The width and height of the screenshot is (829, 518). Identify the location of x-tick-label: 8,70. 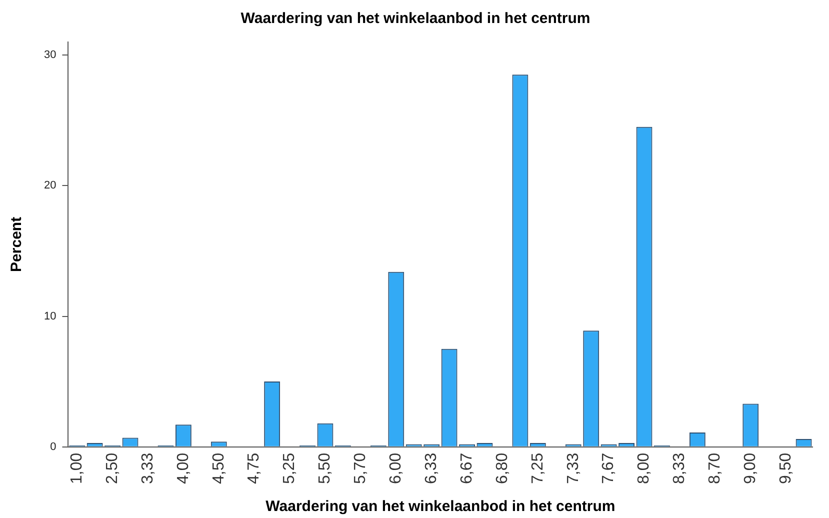
(715, 468).